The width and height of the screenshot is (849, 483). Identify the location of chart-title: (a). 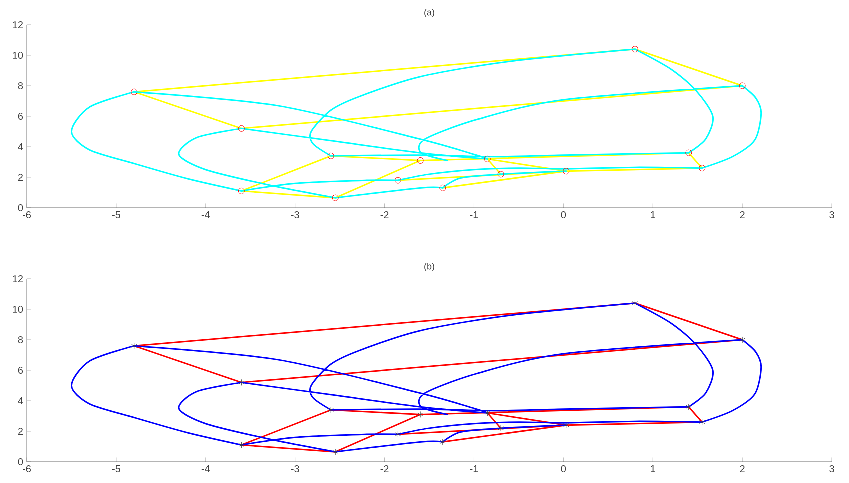
(429, 13).